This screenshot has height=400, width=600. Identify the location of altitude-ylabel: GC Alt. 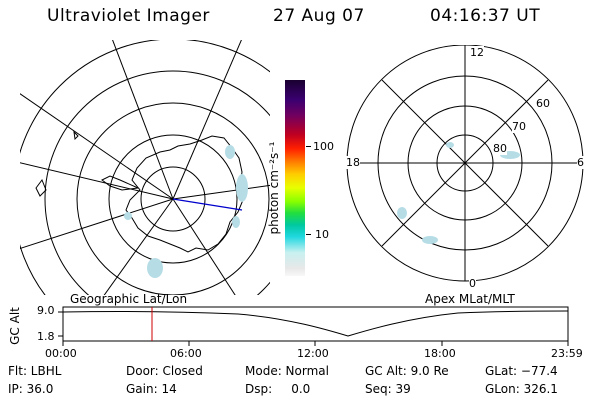
(15, 326).